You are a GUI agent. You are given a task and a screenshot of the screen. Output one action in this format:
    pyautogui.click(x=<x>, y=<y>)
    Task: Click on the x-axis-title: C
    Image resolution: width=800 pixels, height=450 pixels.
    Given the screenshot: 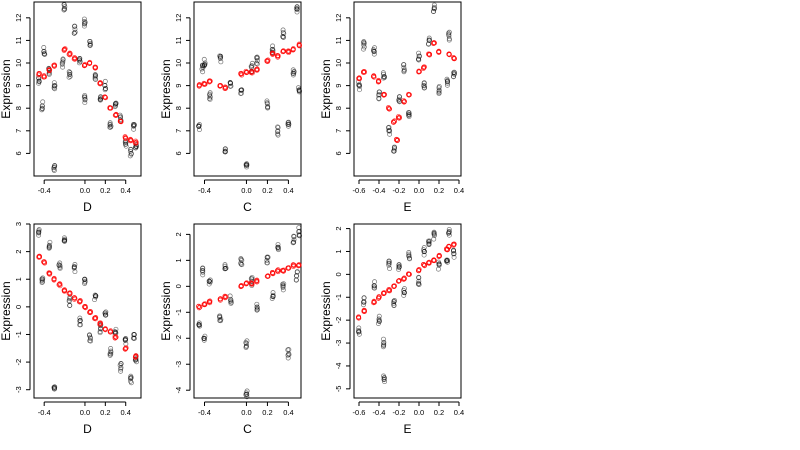 What is the action you would take?
    pyautogui.click(x=247, y=429)
    